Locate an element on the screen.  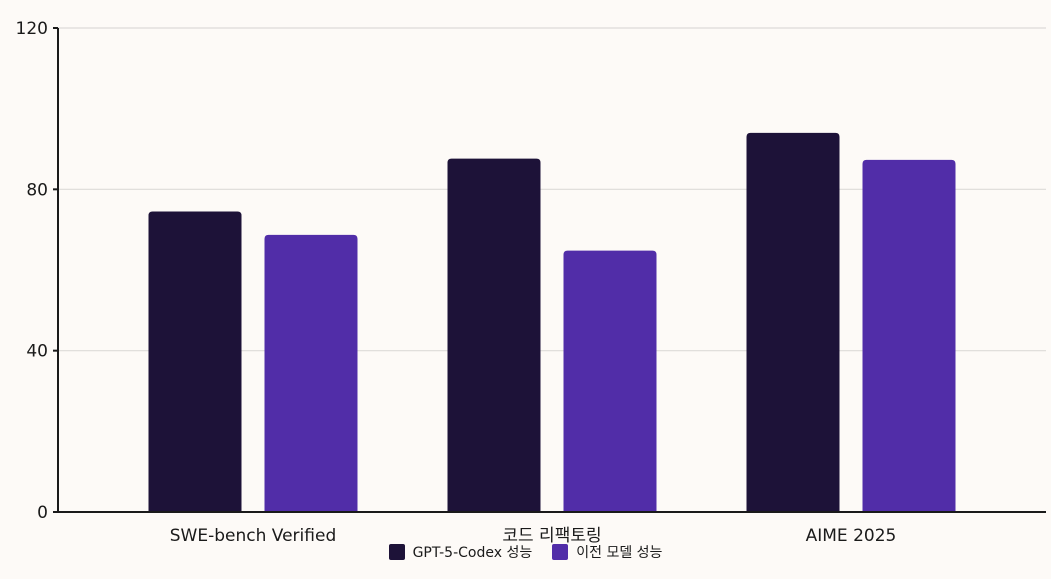
legend-item-codex: GPT-5-Codex 성능 is located at coordinates (460, 552).